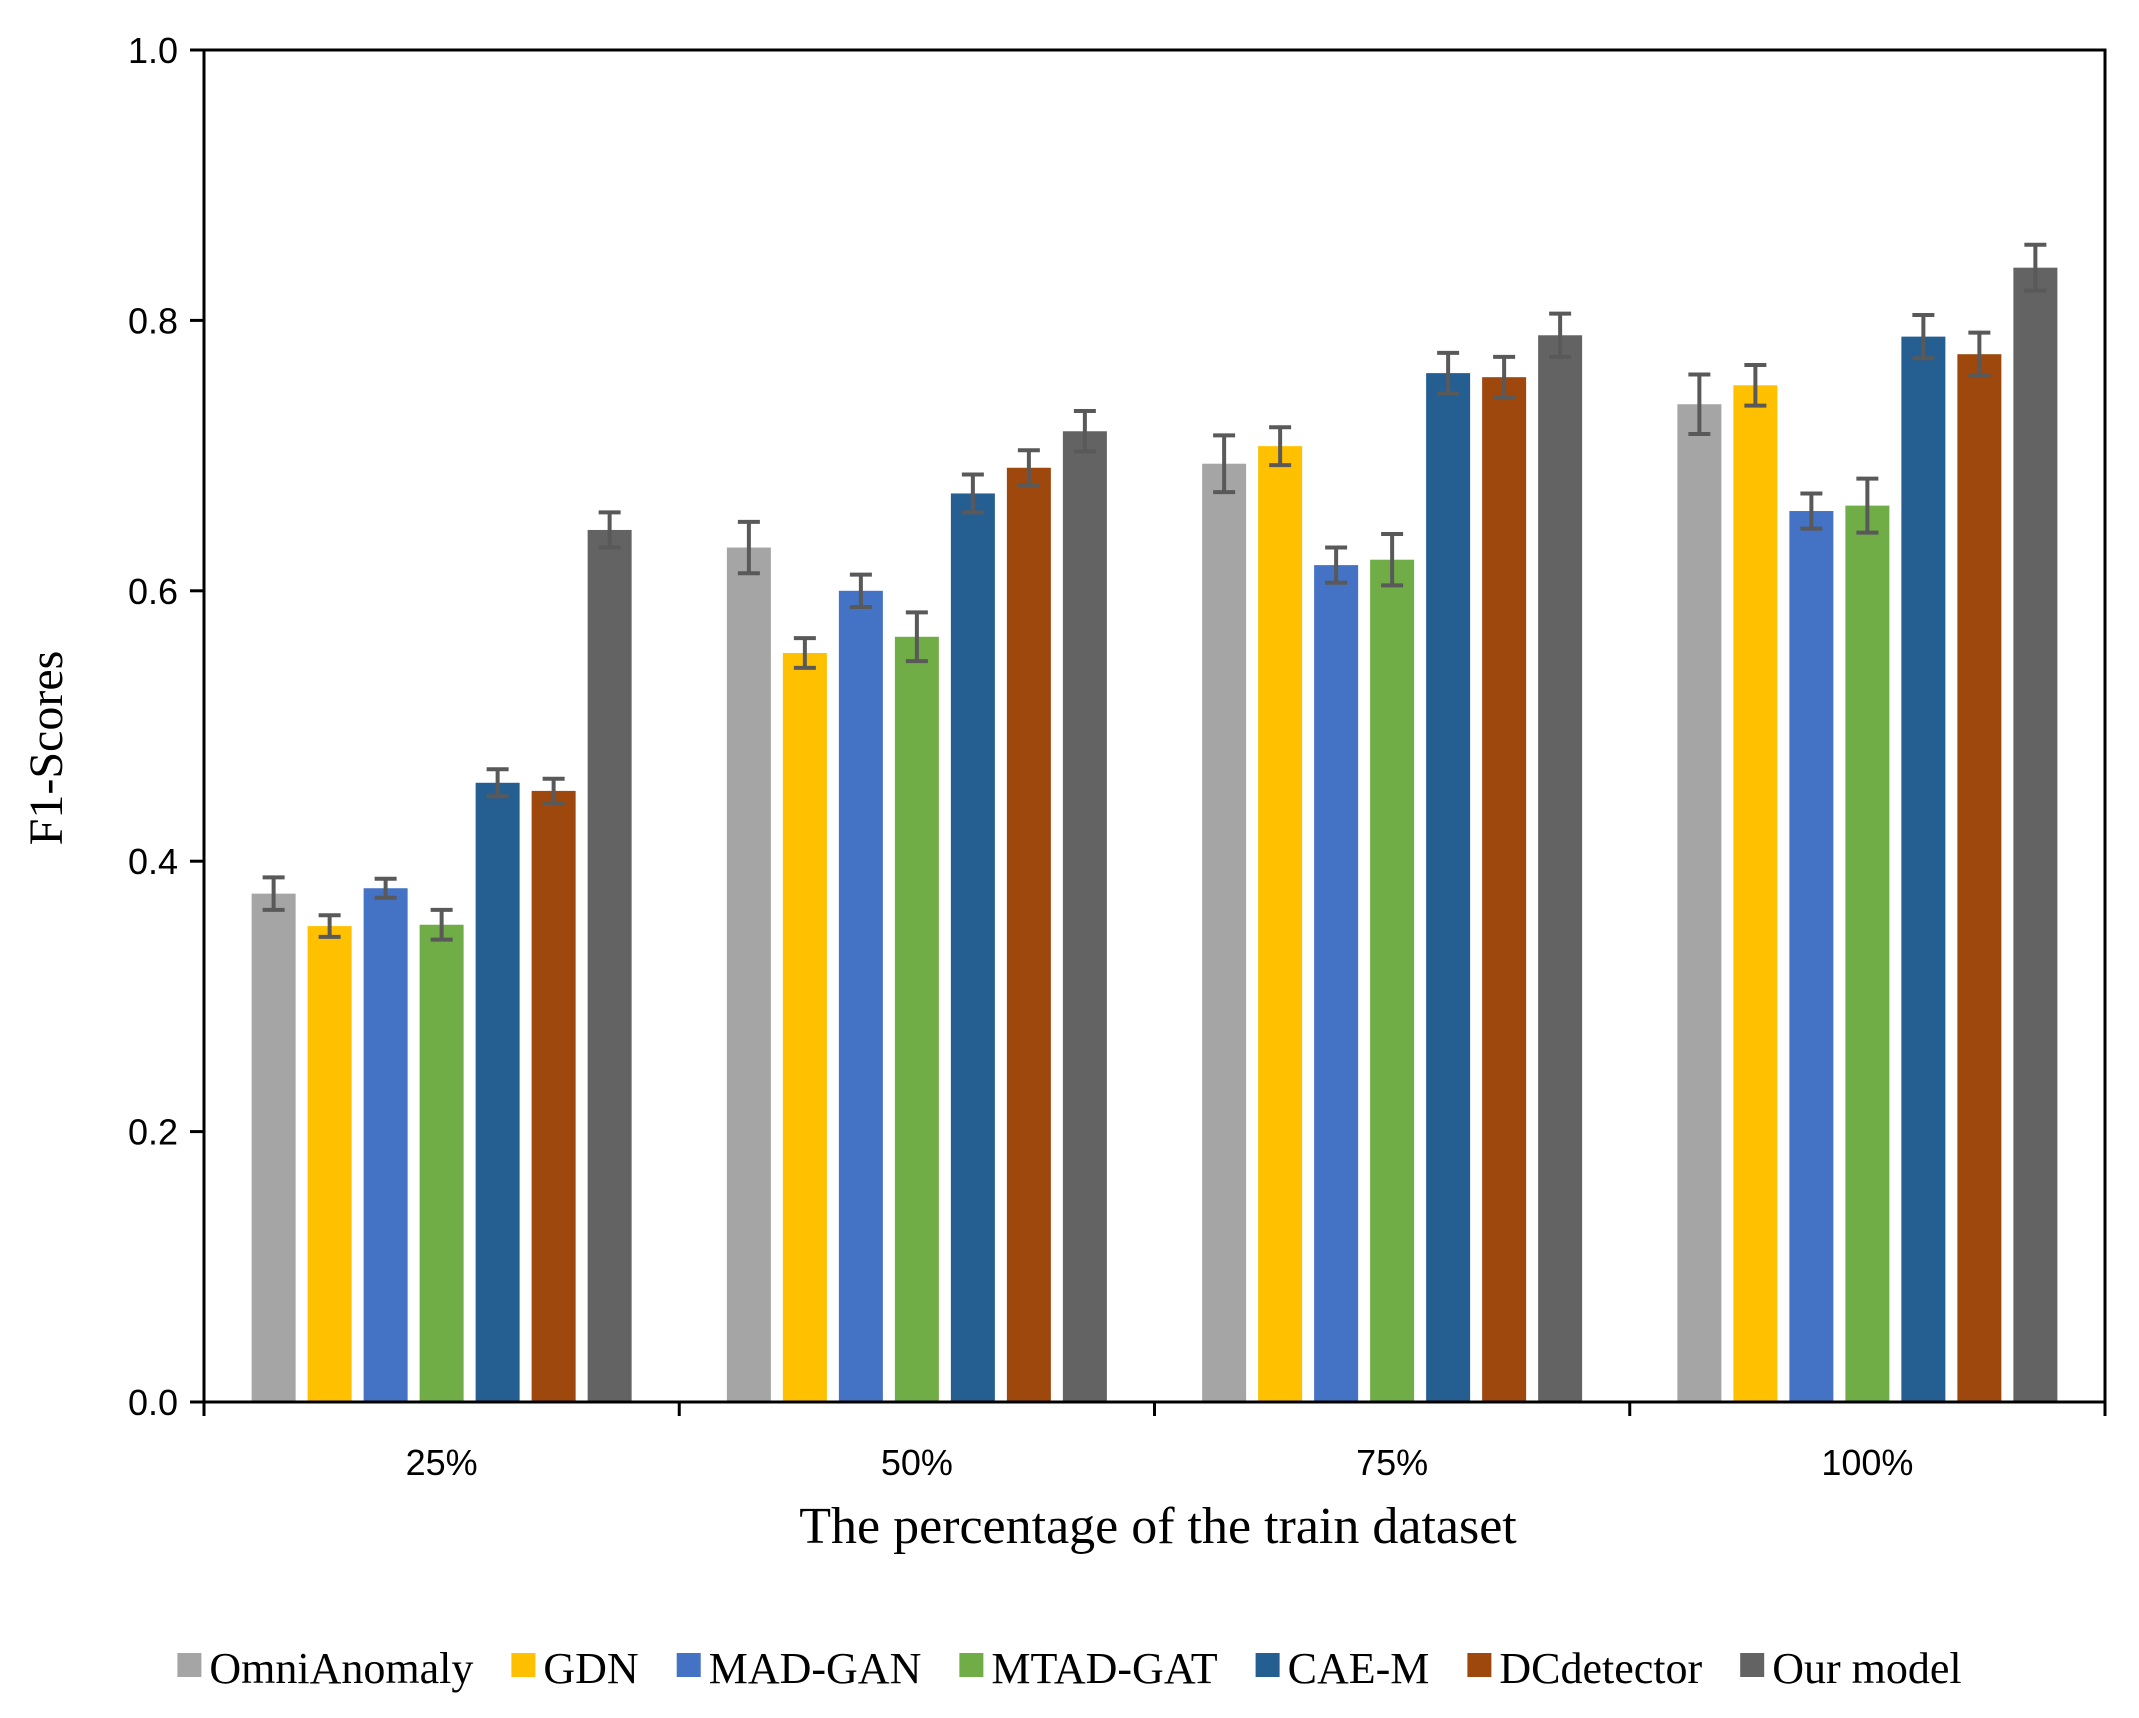 The image size is (2139, 1718). I want to click on legend-item-mtad-gat: MTAD-GAT, so click(1088, 1668).